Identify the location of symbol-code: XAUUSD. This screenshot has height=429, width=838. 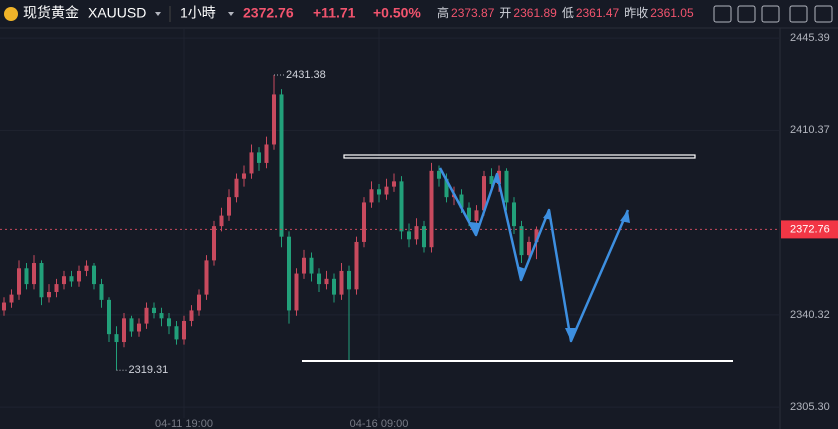
(117, 13).